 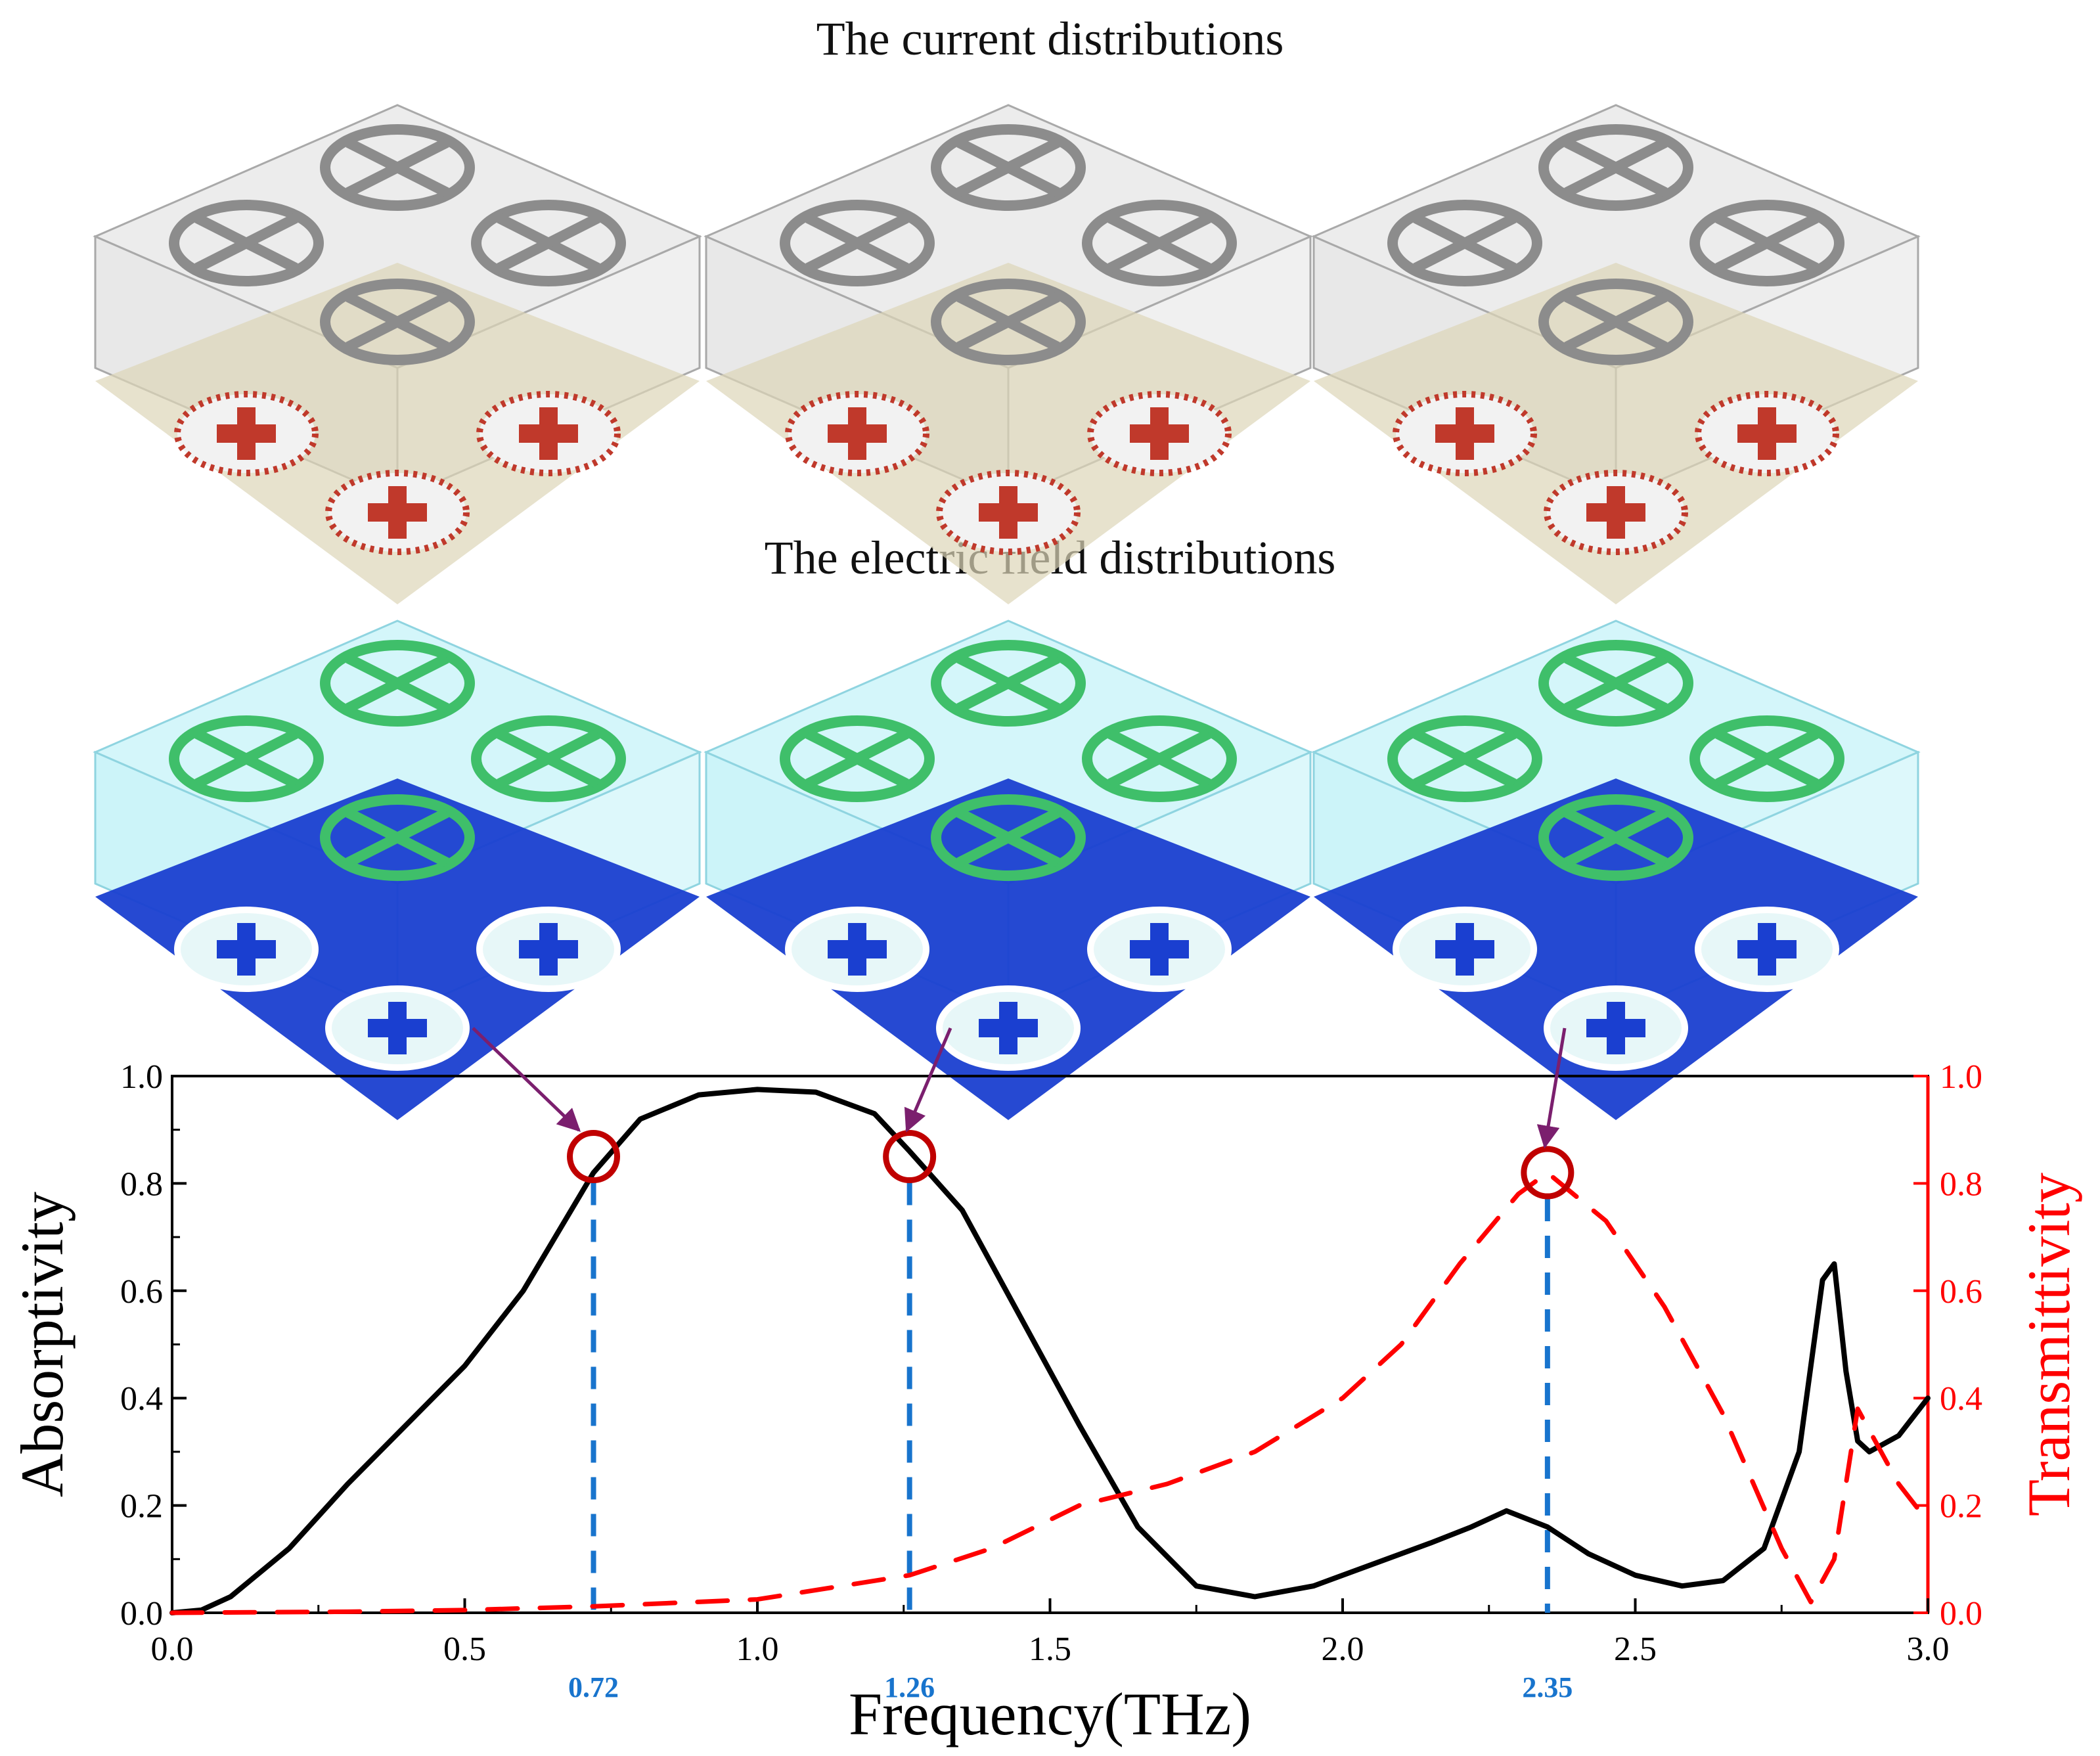 I want to click on current-distributions-title: The current distributions, so click(x=1050, y=38).